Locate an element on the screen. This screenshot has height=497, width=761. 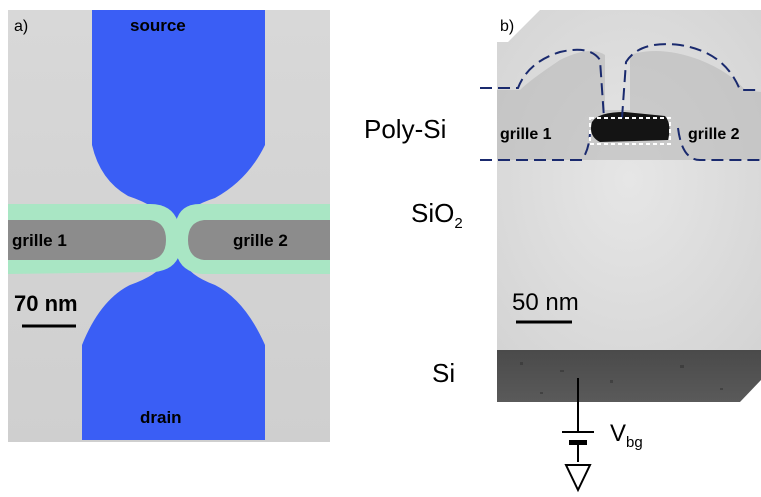
poly-si-label: Poly-Si is located at coordinates (405, 129).